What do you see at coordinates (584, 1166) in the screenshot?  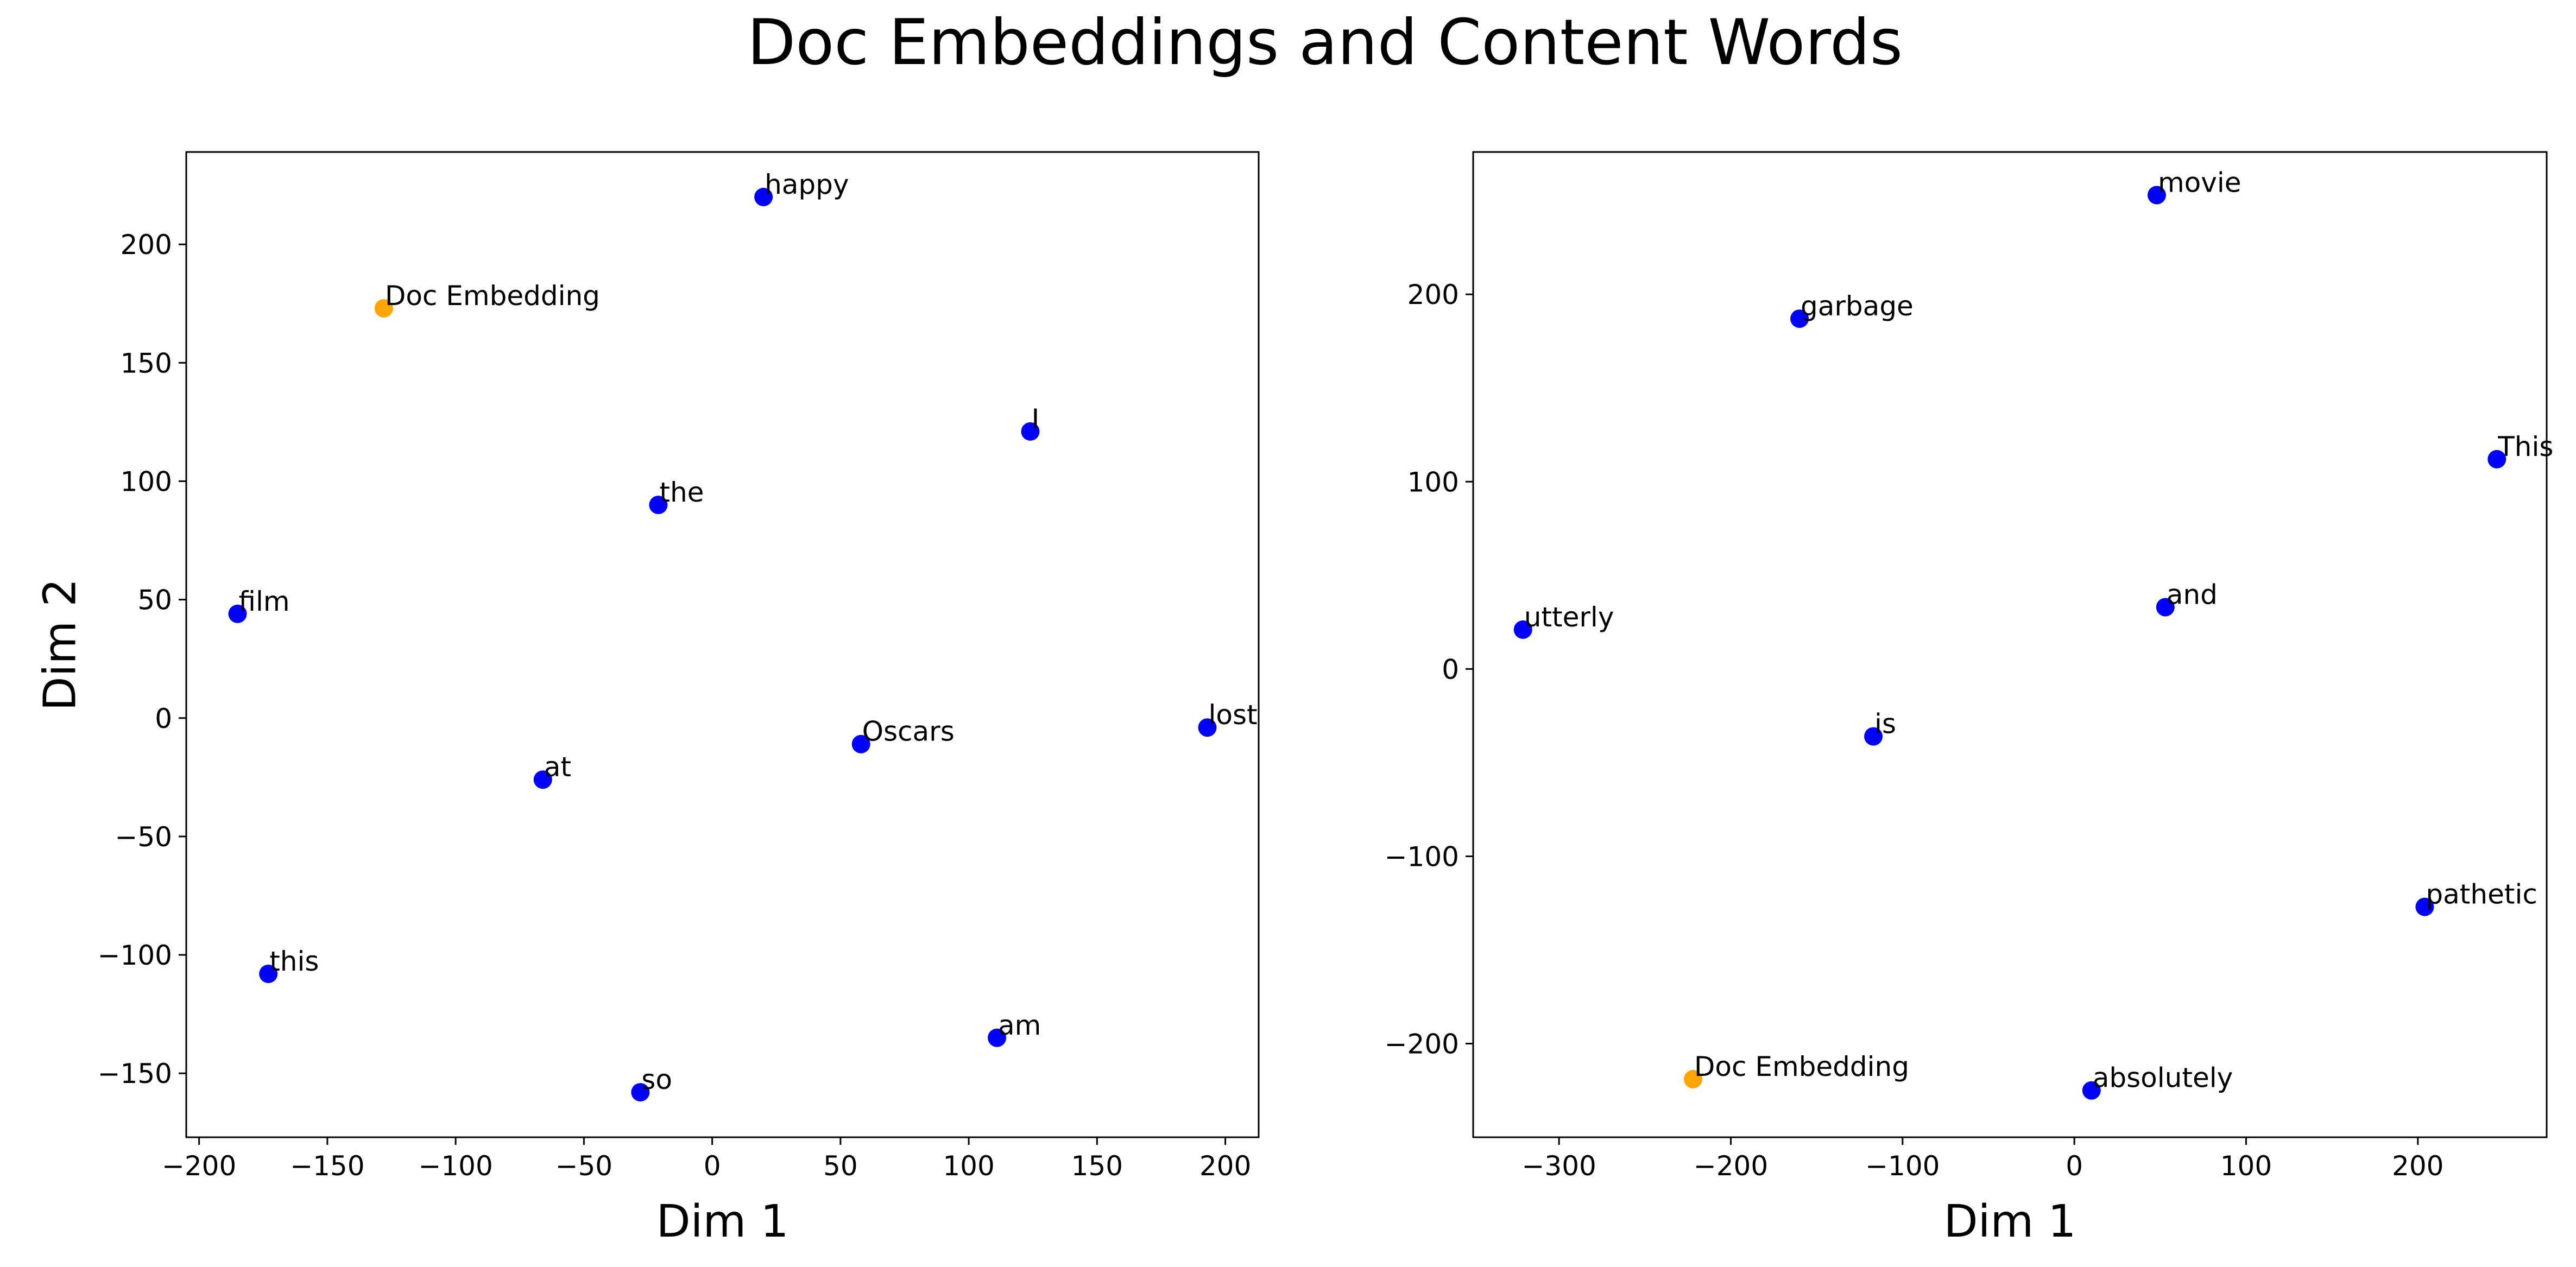 I see `x-tick-label: −50` at bounding box center [584, 1166].